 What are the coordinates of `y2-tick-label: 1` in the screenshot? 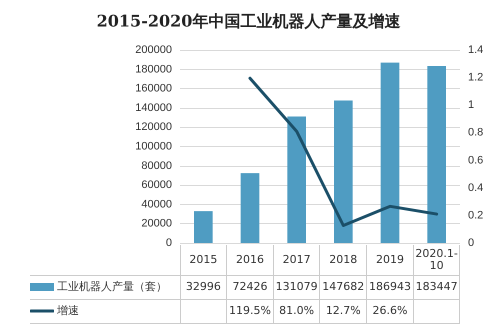 It's located at (471, 105).